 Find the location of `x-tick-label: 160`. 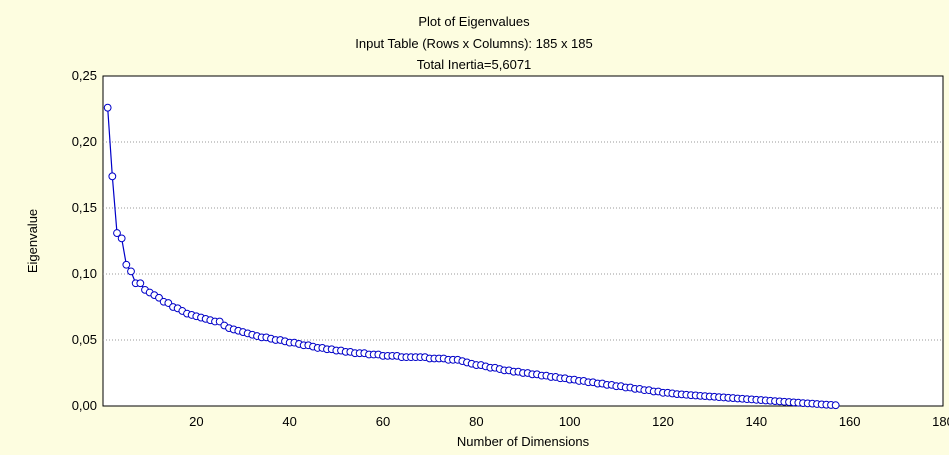

x-tick-label: 160 is located at coordinates (850, 421).